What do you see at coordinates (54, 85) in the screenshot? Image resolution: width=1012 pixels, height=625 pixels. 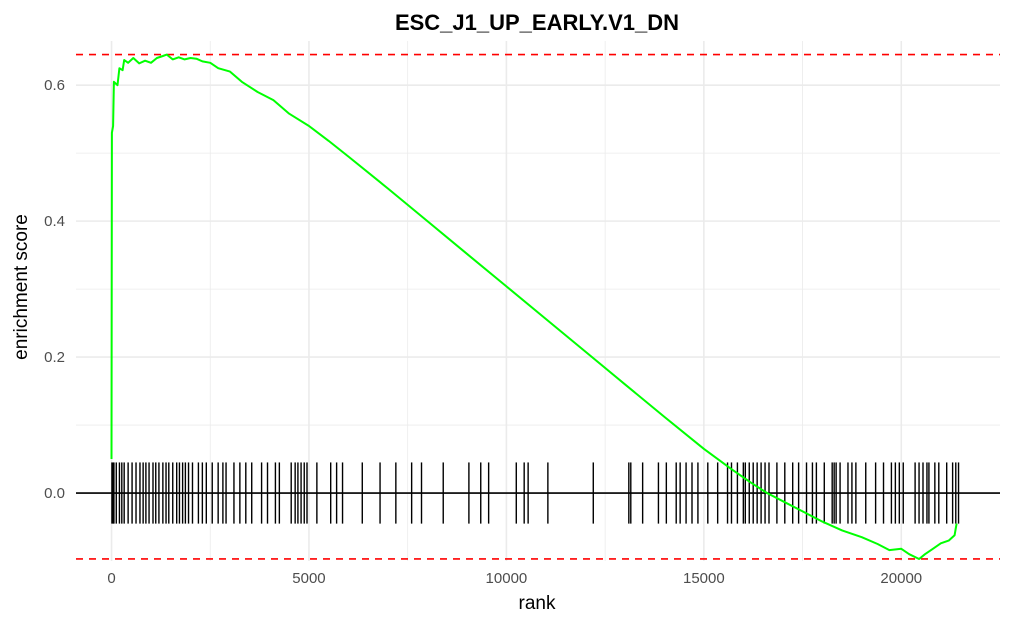 I see `y-tick-label: 0.6` at bounding box center [54, 85].